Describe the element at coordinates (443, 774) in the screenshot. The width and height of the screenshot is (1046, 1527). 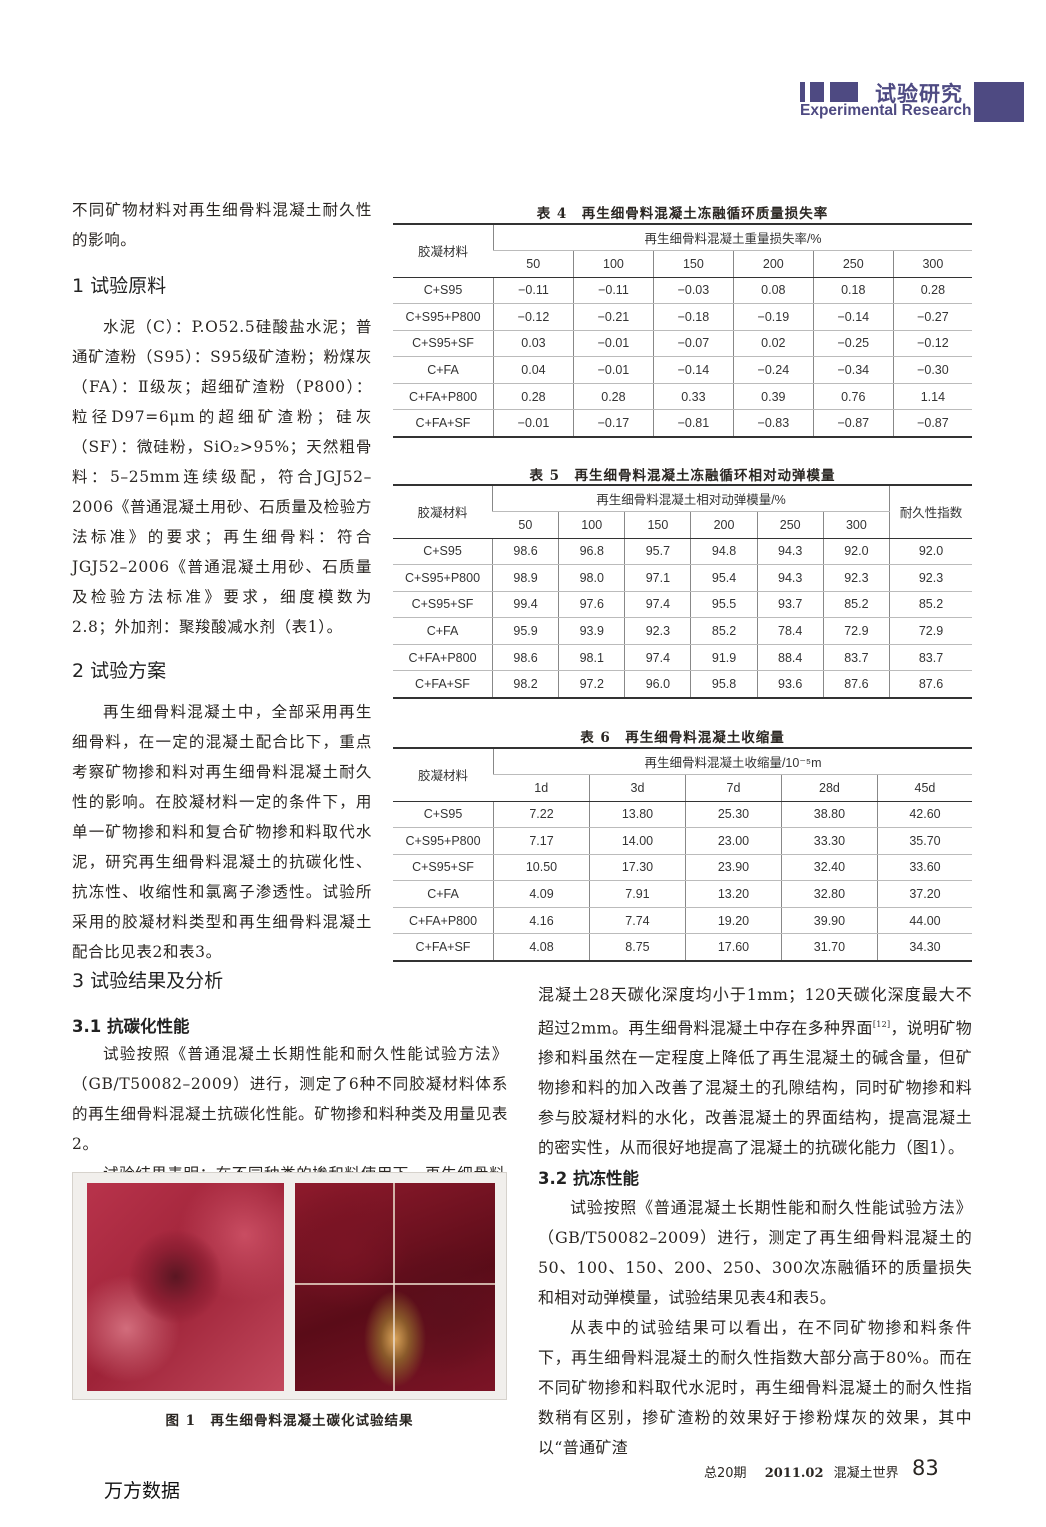
I see `table-6-row-header: 胶凝材料` at that location.